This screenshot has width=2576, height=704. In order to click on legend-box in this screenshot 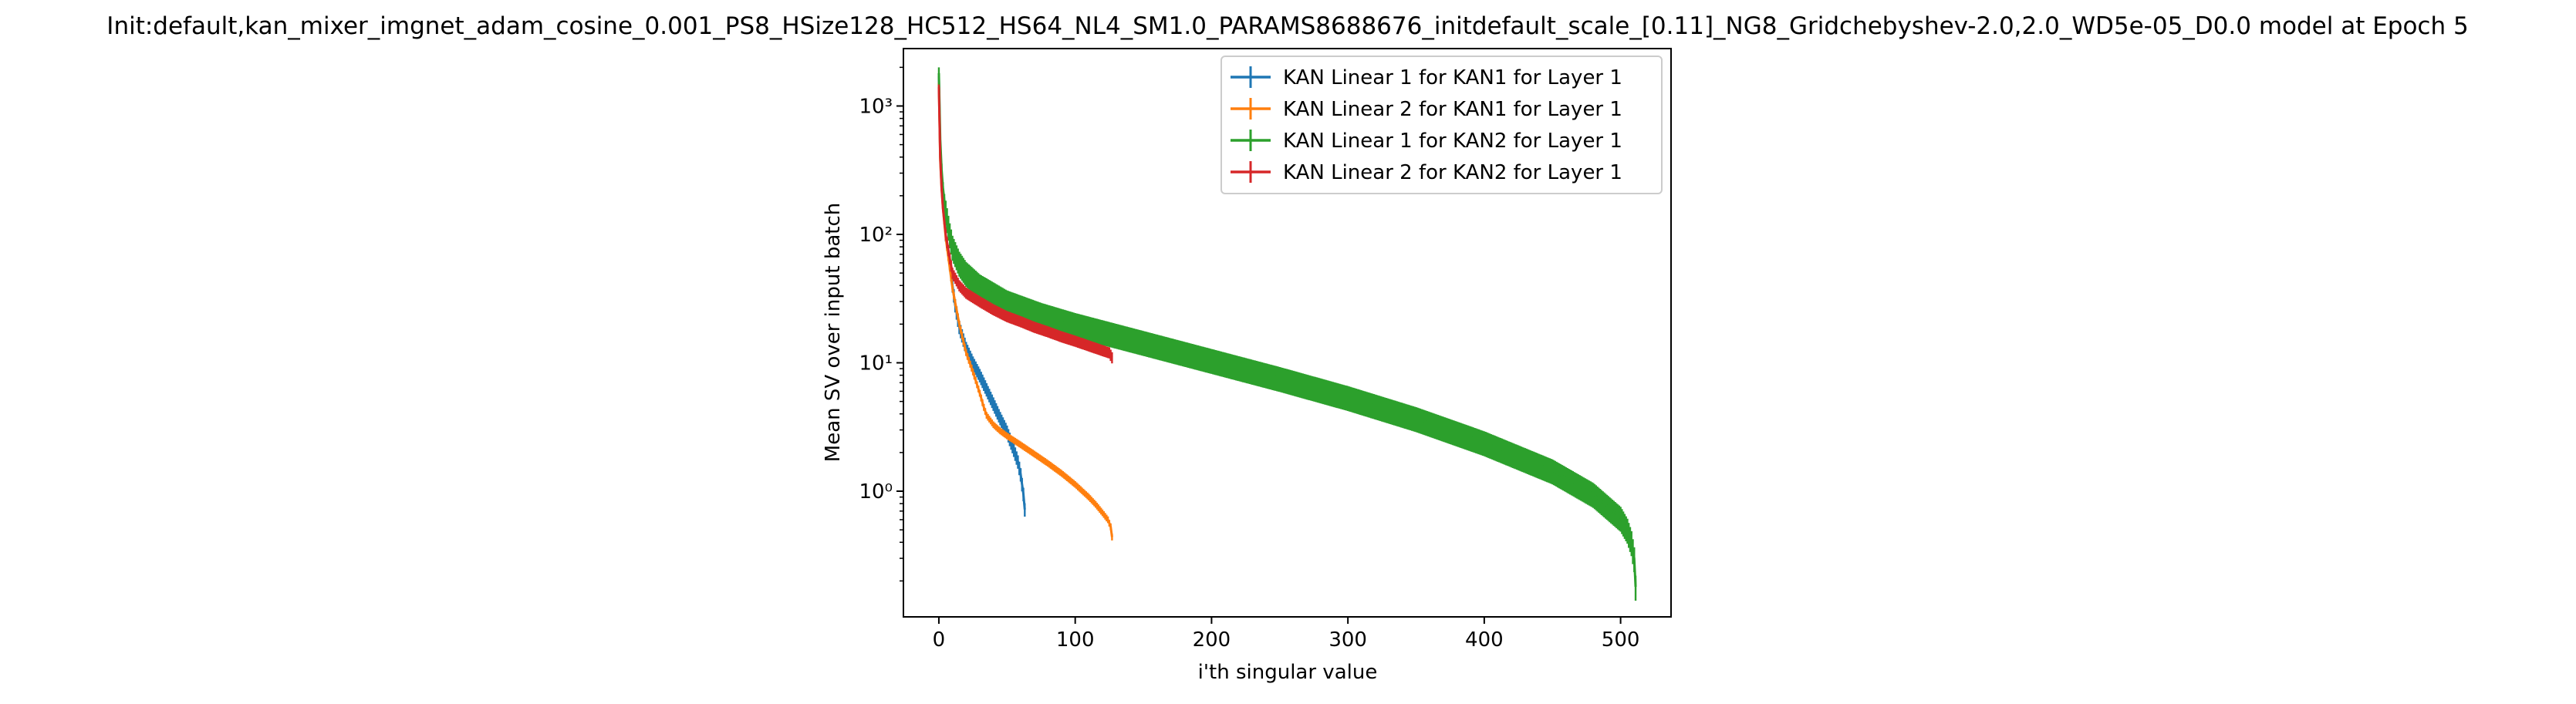, I will do `click(1441, 125)`.